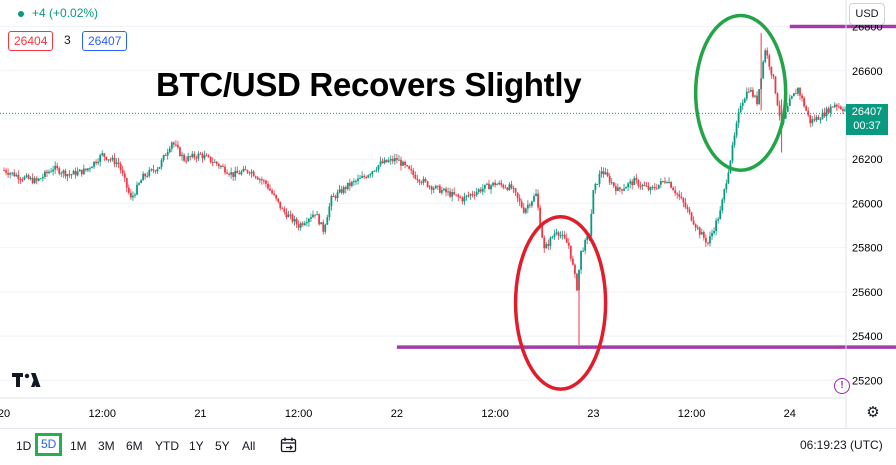 The width and height of the screenshot is (896, 465). What do you see at coordinates (289, 445) in the screenshot?
I see `date-range-icon` at bounding box center [289, 445].